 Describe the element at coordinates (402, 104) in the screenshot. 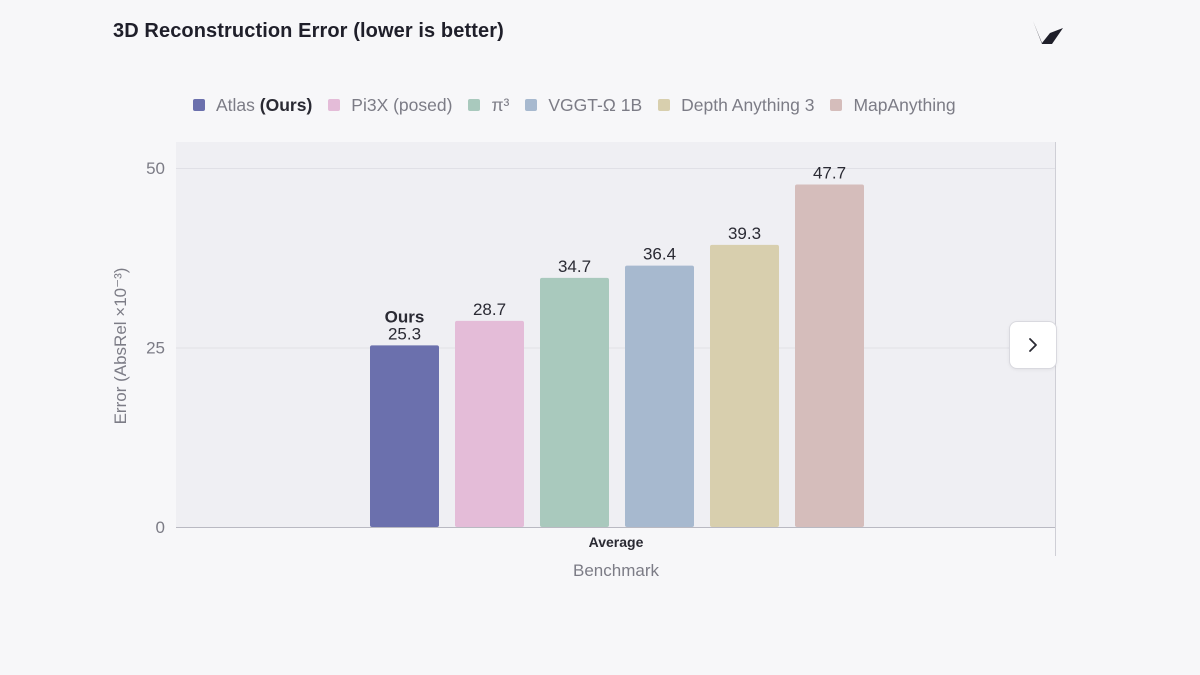

I see `legend-label: Pi3X (posed)` at that location.